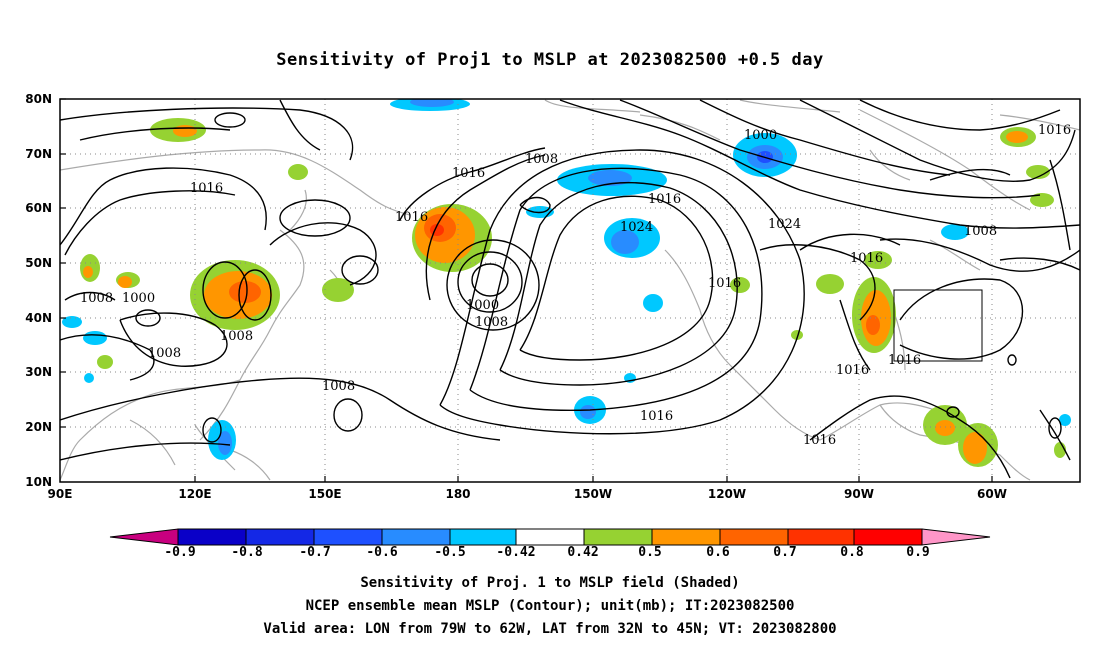  I want to click on colorbar-label: 0.6, so click(718, 552).